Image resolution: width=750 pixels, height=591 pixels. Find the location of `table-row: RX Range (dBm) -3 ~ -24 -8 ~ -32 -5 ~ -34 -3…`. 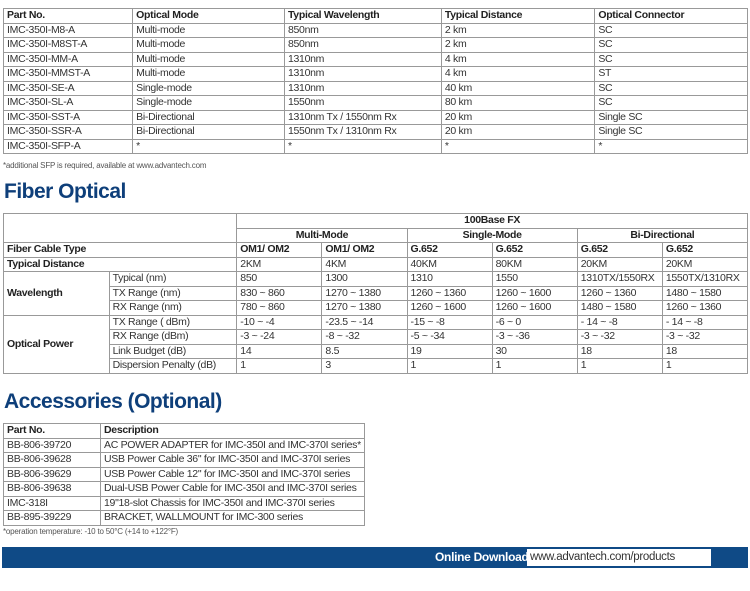

table-row: RX Range (dBm) -3 ~ -24 -8 ~ -32 -5 ~ -34 -3… is located at coordinates (376, 337).